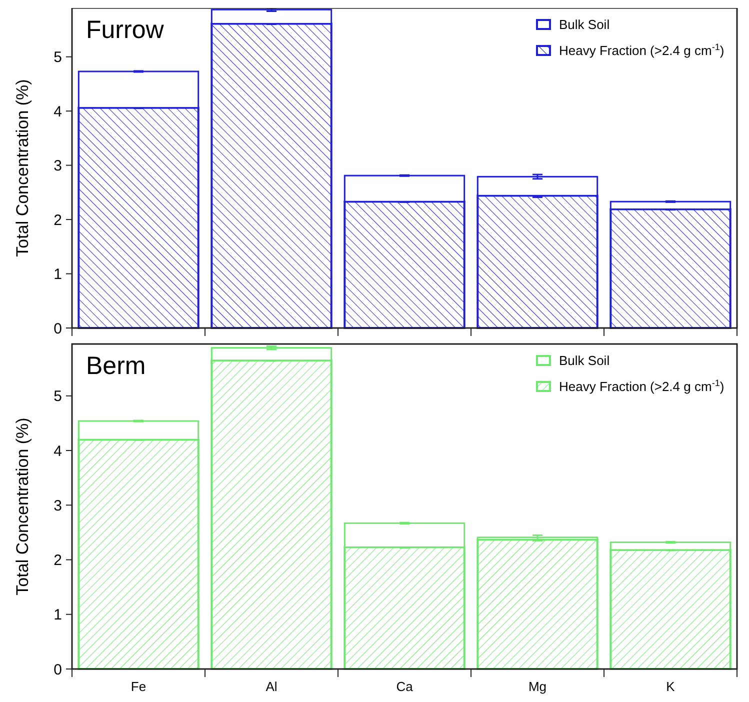 Image resolution: width=749 pixels, height=702 pixels. Describe the element at coordinates (405, 686) in the screenshot. I see `x-tick-label: Ca` at that location.